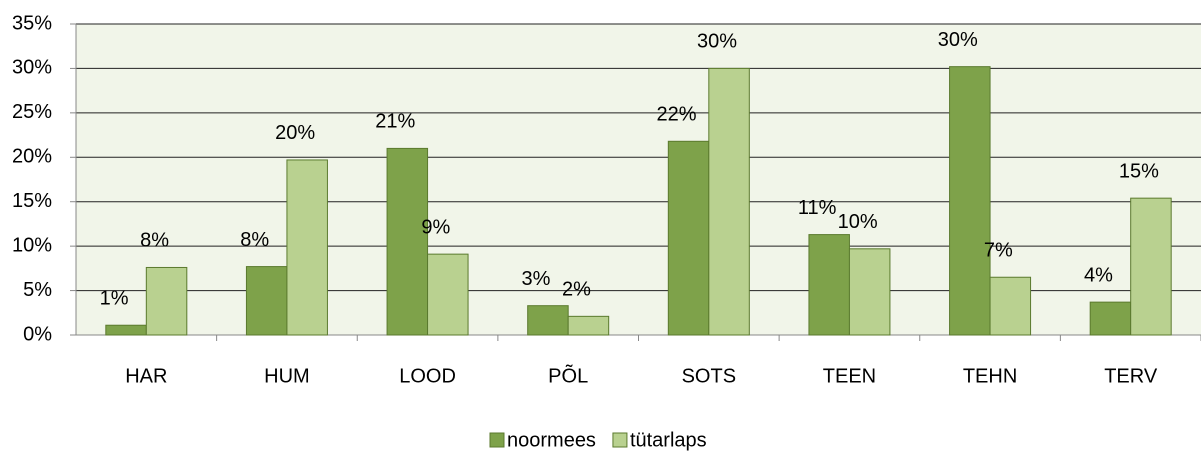  What do you see at coordinates (709, 376) in the screenshot?
I see `x-tick-label: SOTS` at bounding box center [709, 376].